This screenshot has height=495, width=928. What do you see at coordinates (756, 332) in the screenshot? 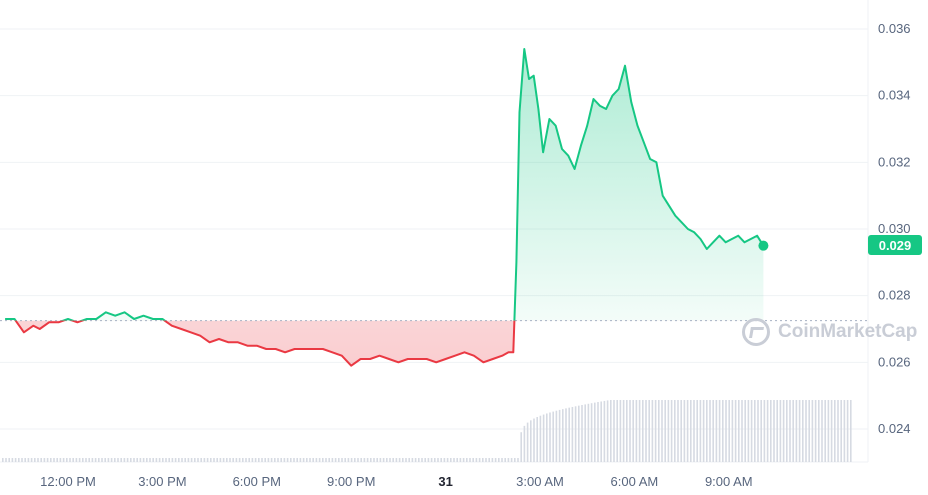
I see `coinmarketcap-logo-icon` at bounding box center [756, 332].